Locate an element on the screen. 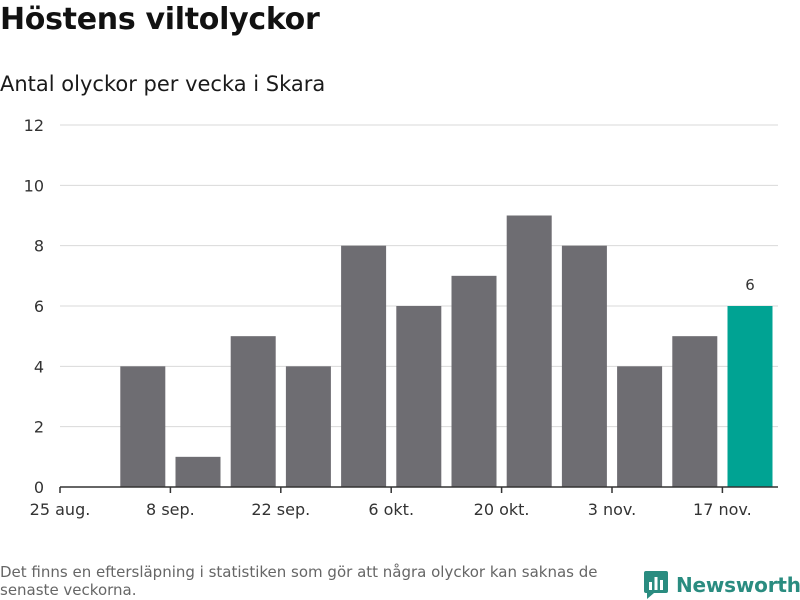 The image size is (800, 600). x-tick-label: 6 okt. is located at coordinates (391, 509).